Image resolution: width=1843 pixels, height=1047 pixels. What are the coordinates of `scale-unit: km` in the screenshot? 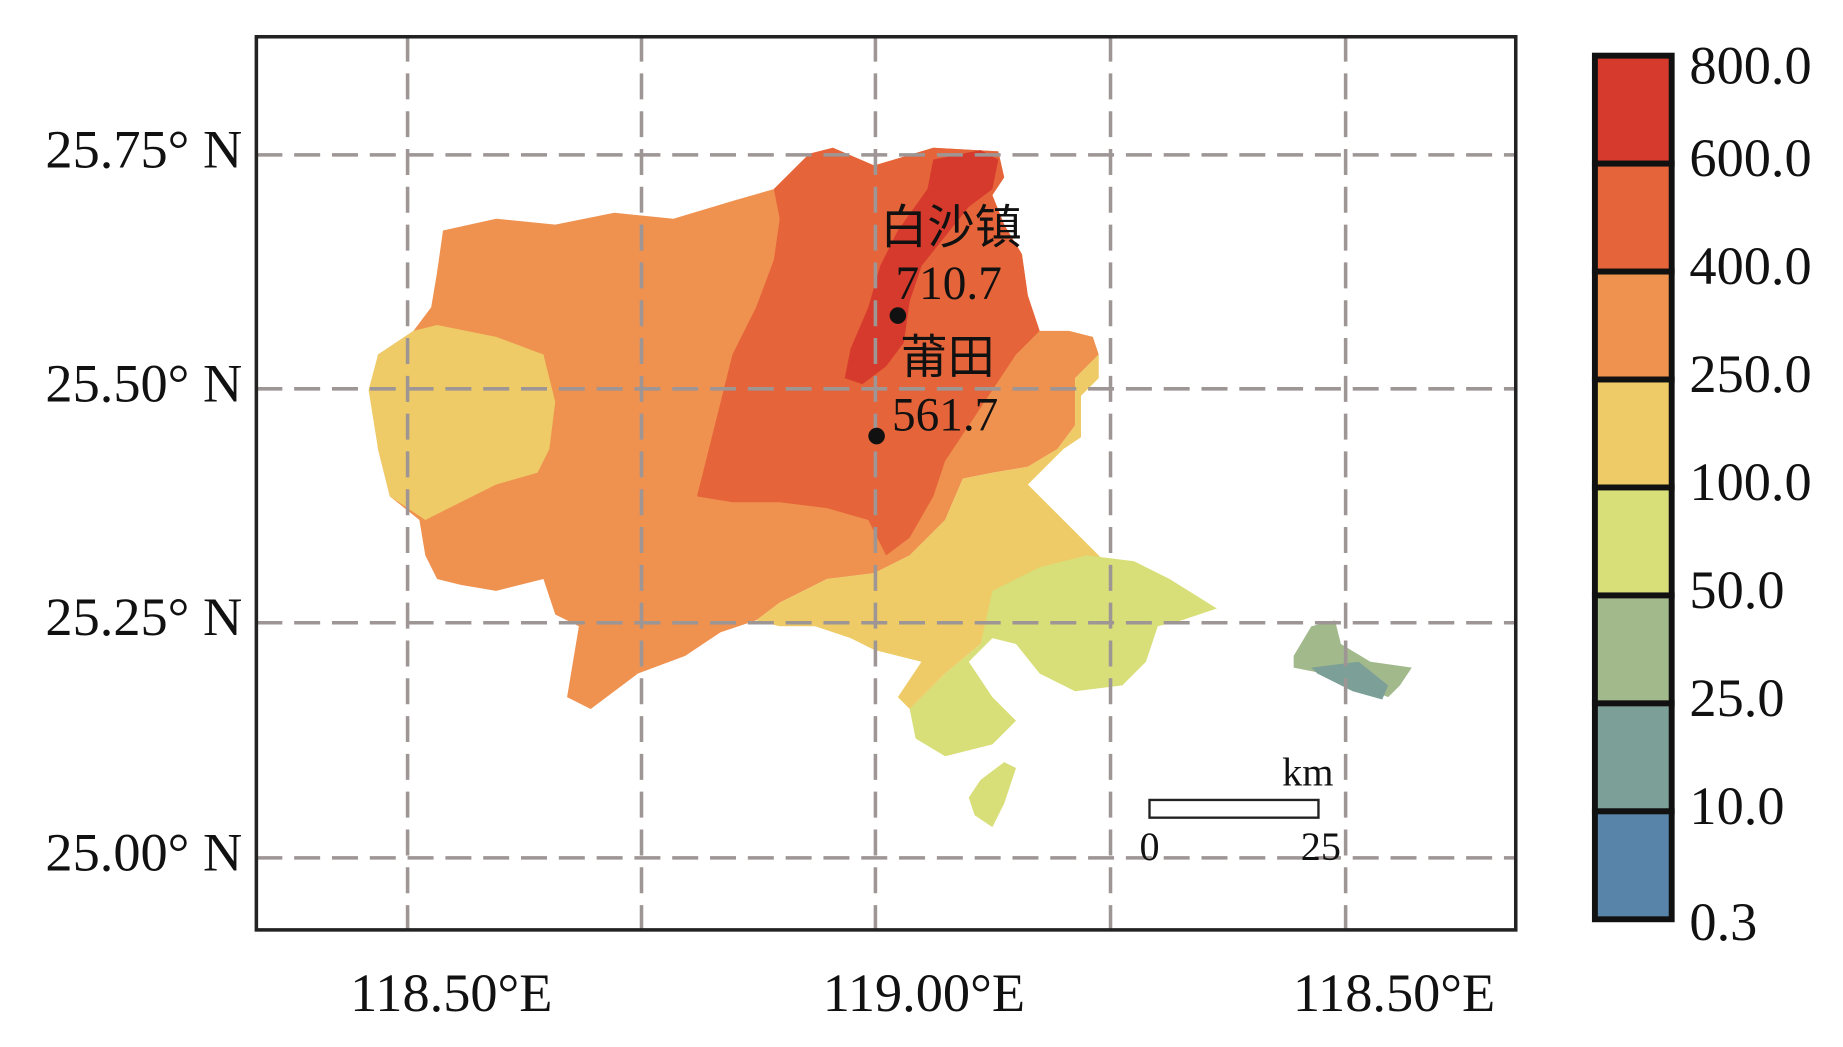 It's located at (1307, 772).